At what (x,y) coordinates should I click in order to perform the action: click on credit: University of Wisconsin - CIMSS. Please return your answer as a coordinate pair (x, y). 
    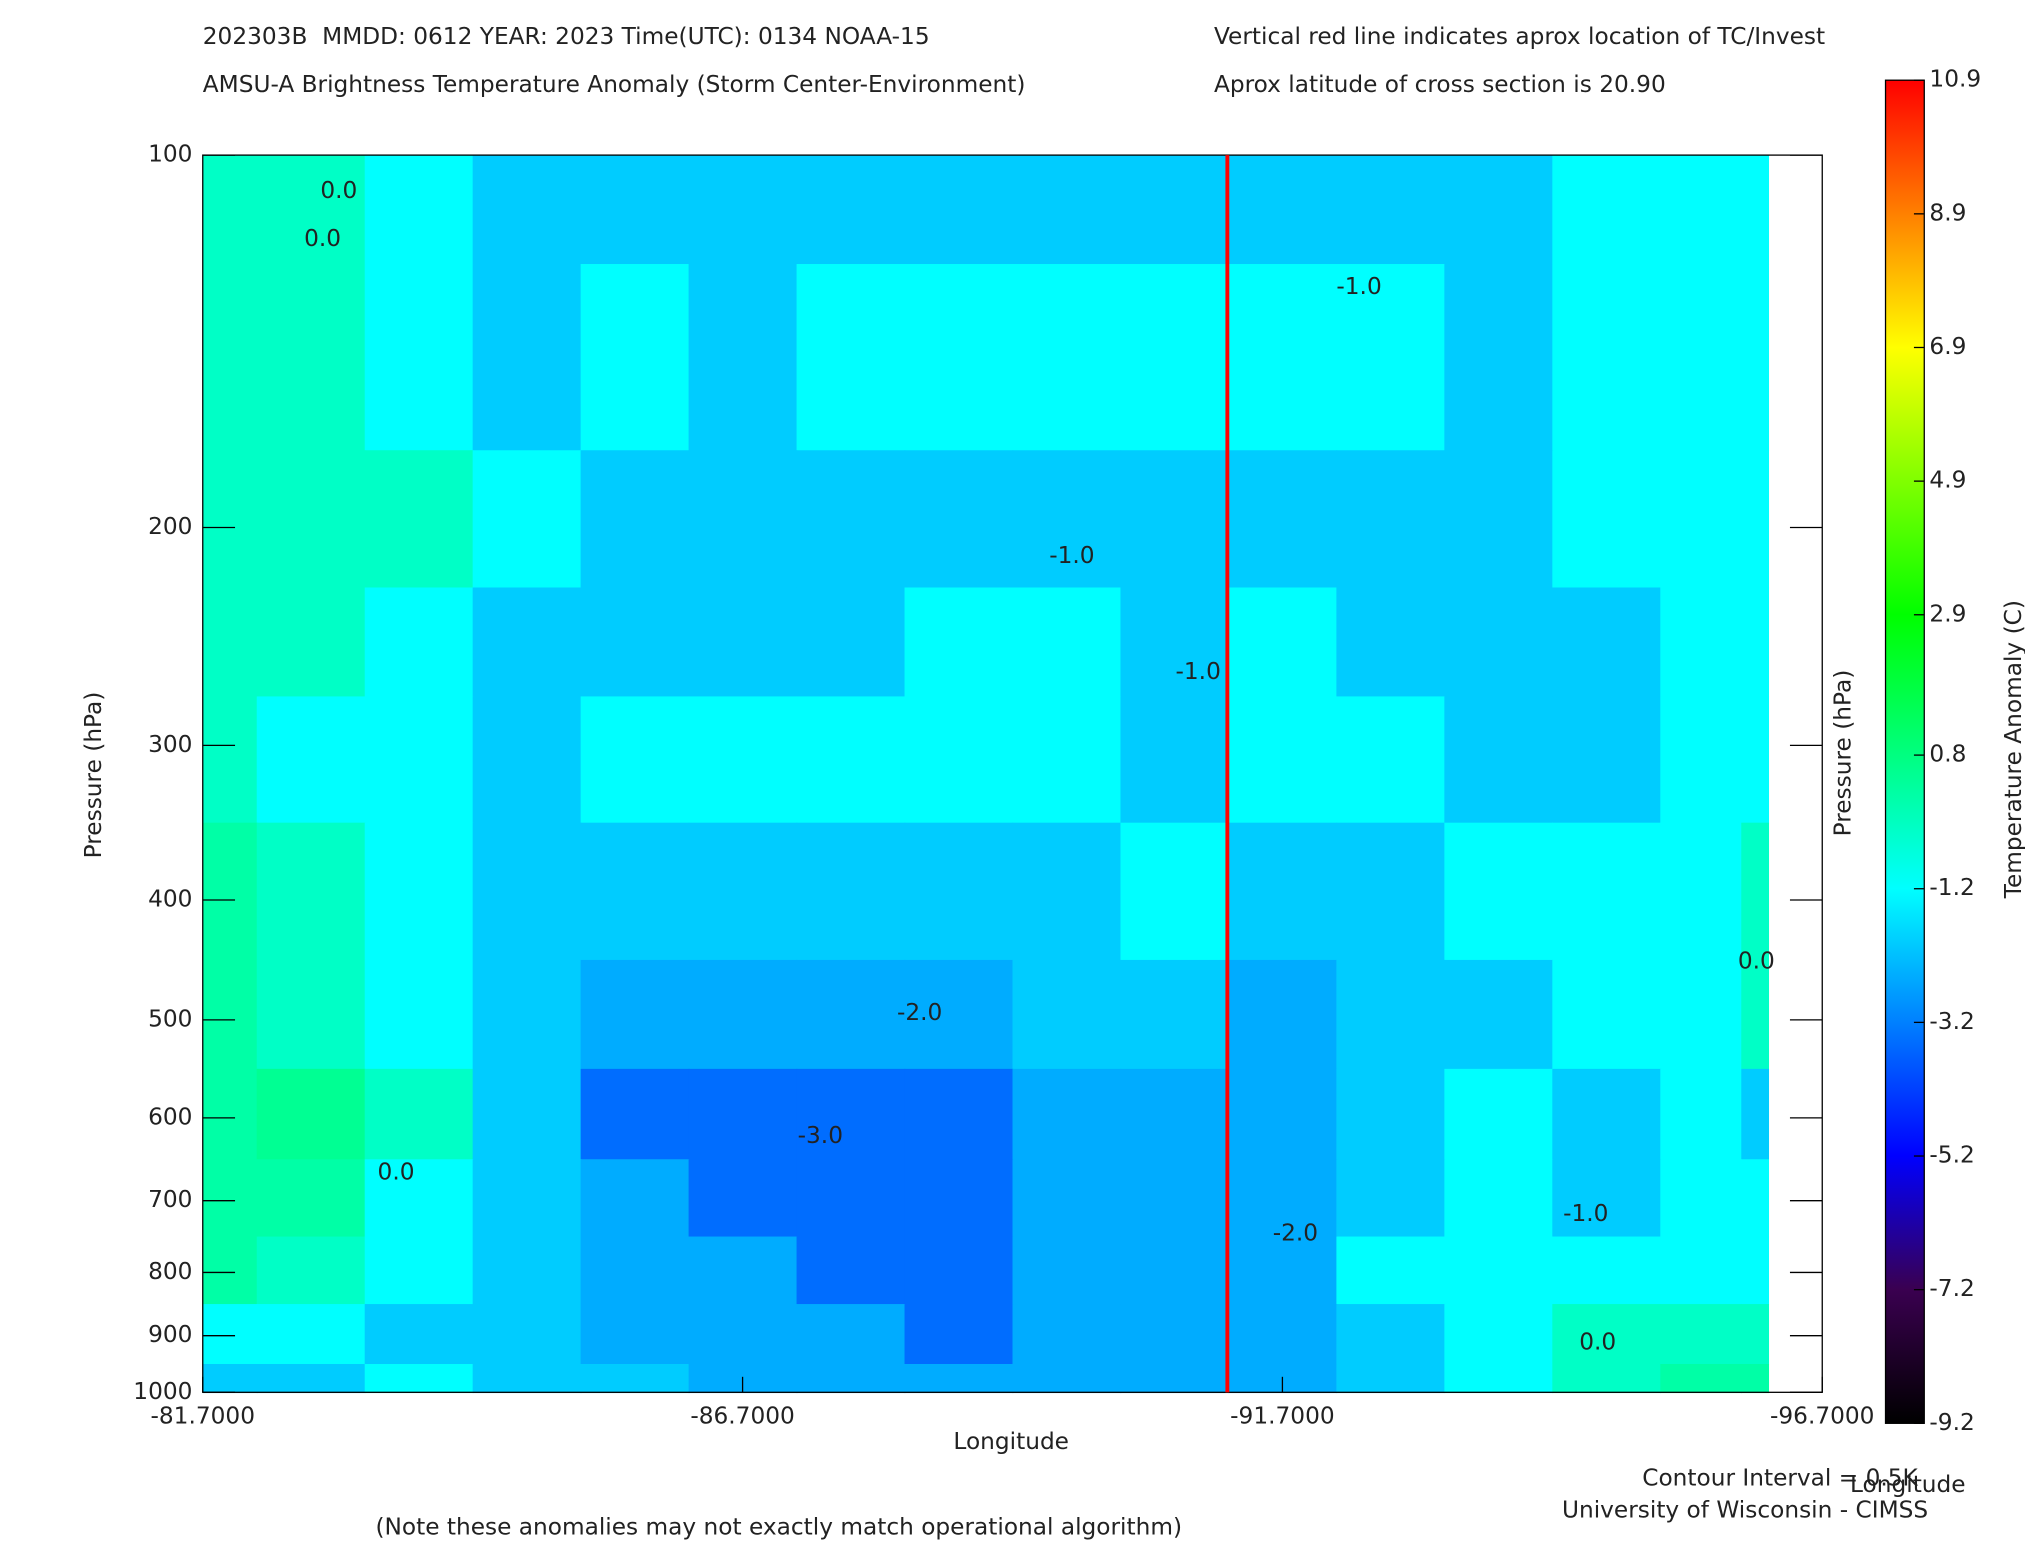
    Looking at the image, I should click on (1745, 1510).